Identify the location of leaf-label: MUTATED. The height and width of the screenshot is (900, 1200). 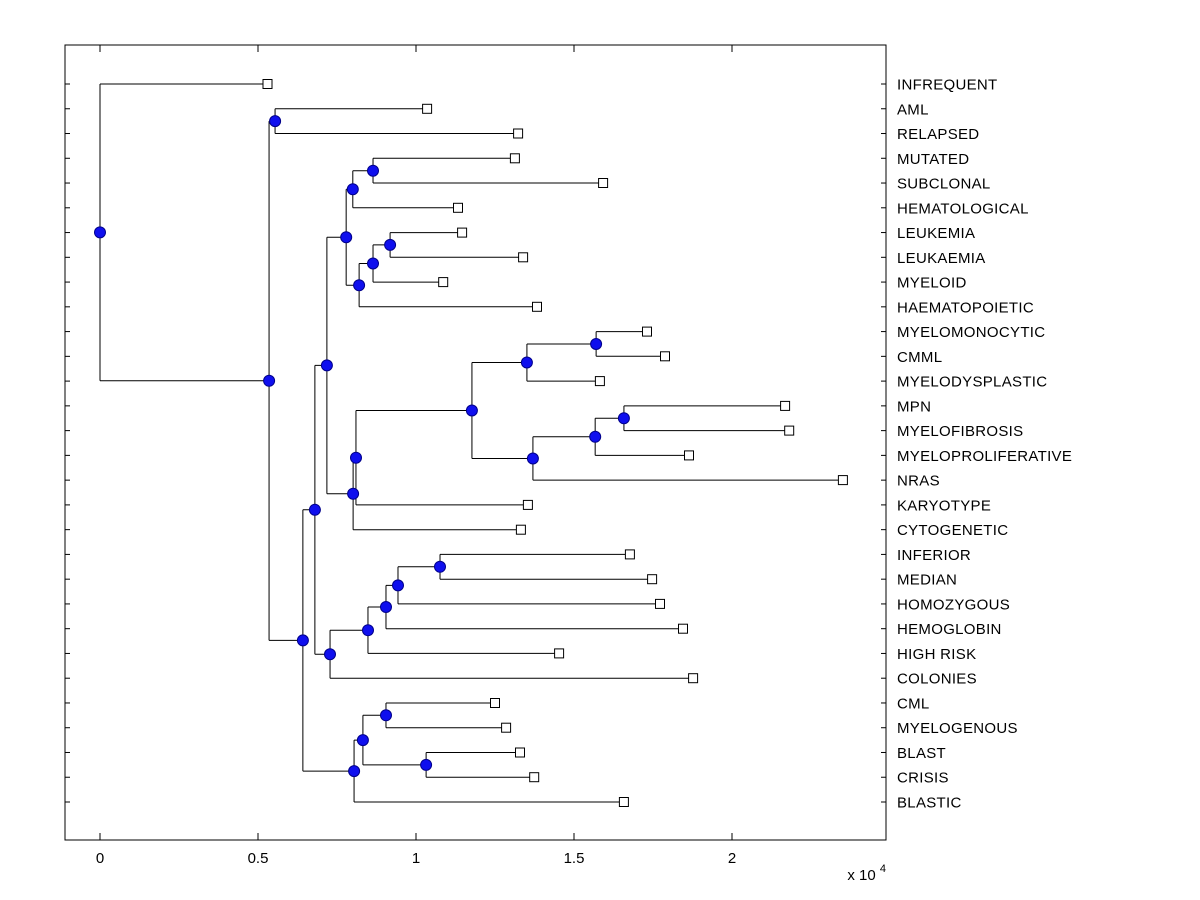
(933, 159).